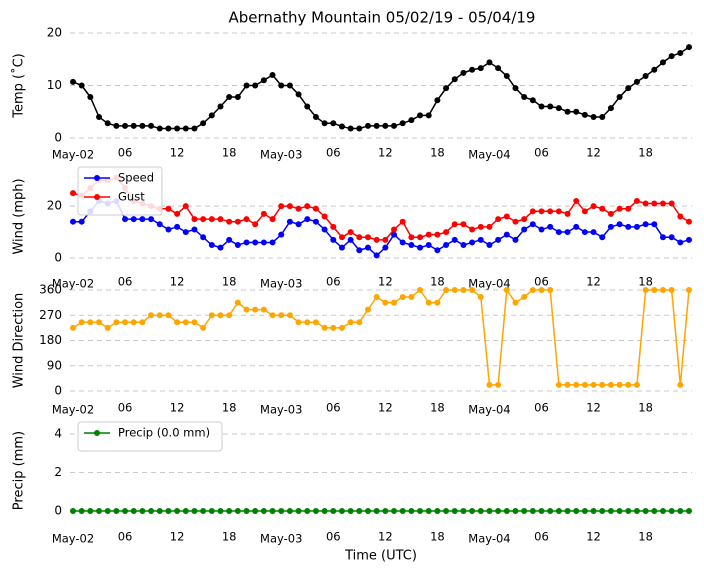  I want to click on legend: Precip (0.0 mm), so click(150, 436).